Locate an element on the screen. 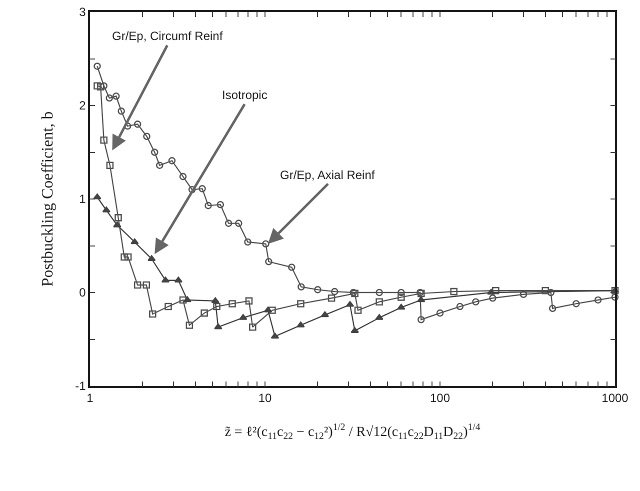 This screenshot has width=640, height=491. y-tick-label: 2 is located at coordinates (82, 105).